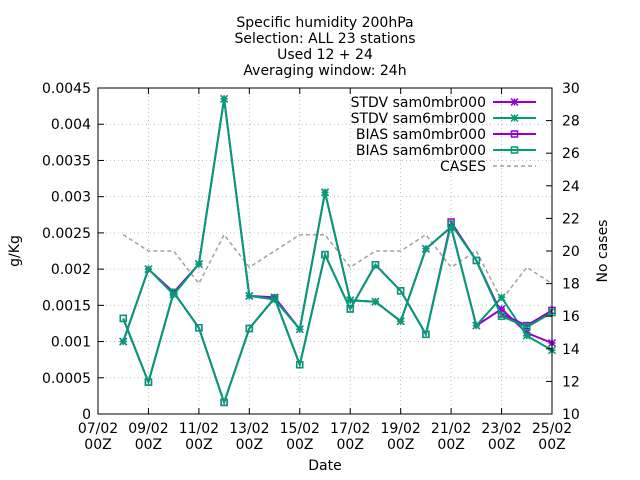 The image size is (640, 480). I want to click on y-tick-label: 0.002, so click(71, 270).